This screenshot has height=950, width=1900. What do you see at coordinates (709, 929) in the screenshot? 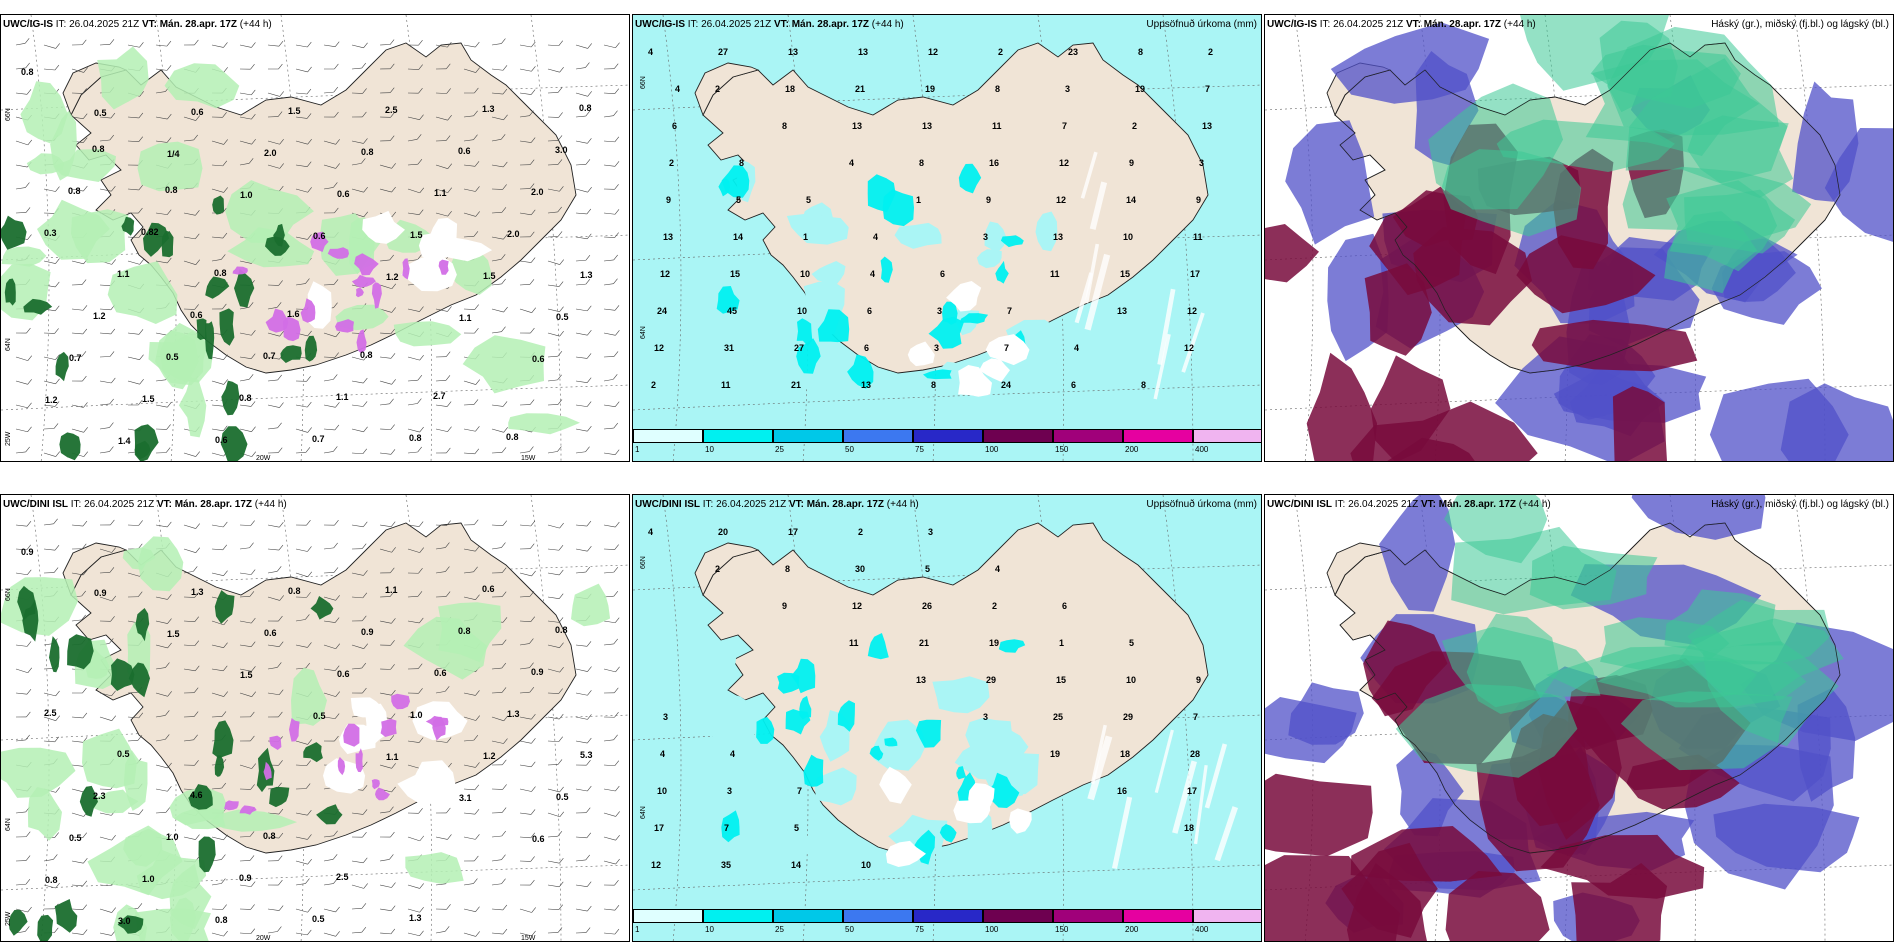
I see `colorbar-tick-label: 10` at bounding box center [709, 929].